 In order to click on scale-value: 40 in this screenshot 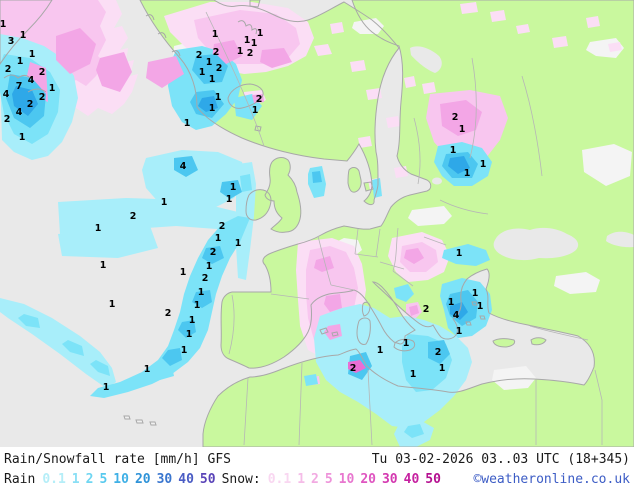, I will do `click(411, 479)`.